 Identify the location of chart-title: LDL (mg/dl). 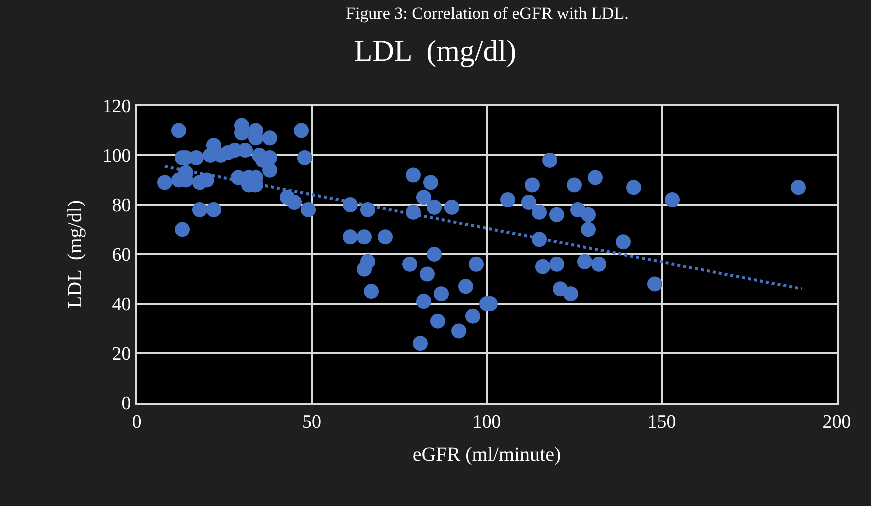
(435, 51).